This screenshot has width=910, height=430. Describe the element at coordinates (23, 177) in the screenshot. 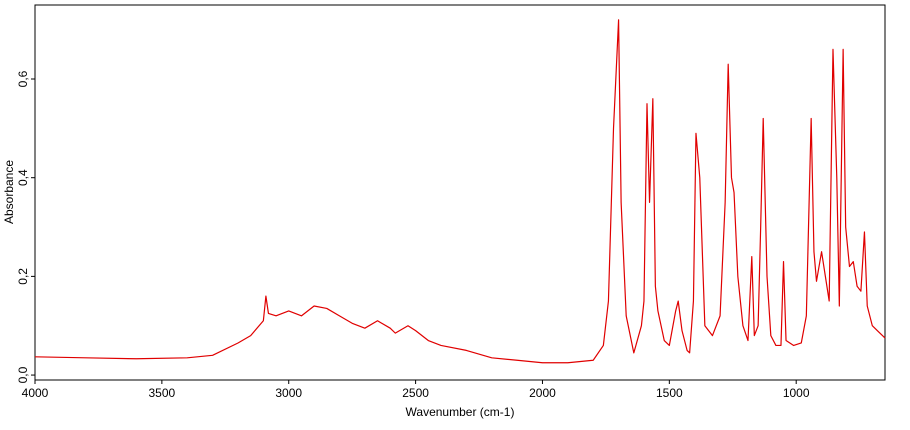

I see `y-tick-label: 0,4` at that location.